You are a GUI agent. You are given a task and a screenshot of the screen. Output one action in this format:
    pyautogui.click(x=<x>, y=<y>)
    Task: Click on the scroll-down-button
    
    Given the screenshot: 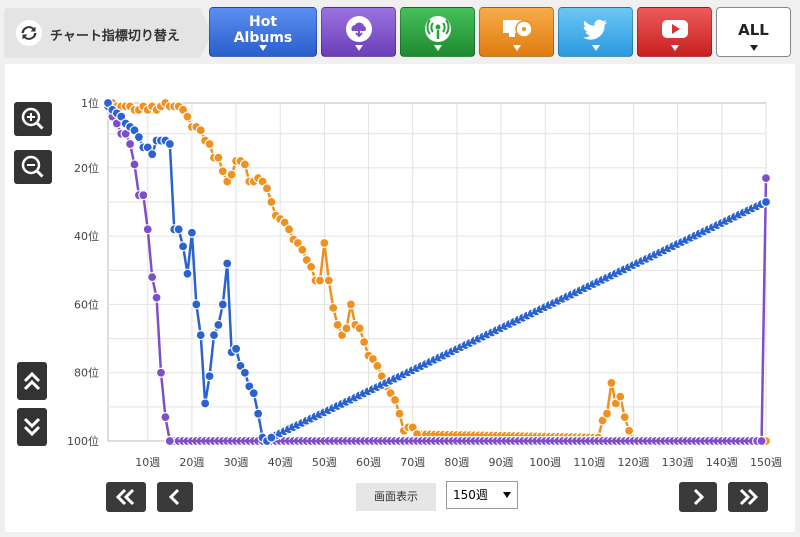 What is the action you would take?
    pyautogui.click(x=32, y=427)
    